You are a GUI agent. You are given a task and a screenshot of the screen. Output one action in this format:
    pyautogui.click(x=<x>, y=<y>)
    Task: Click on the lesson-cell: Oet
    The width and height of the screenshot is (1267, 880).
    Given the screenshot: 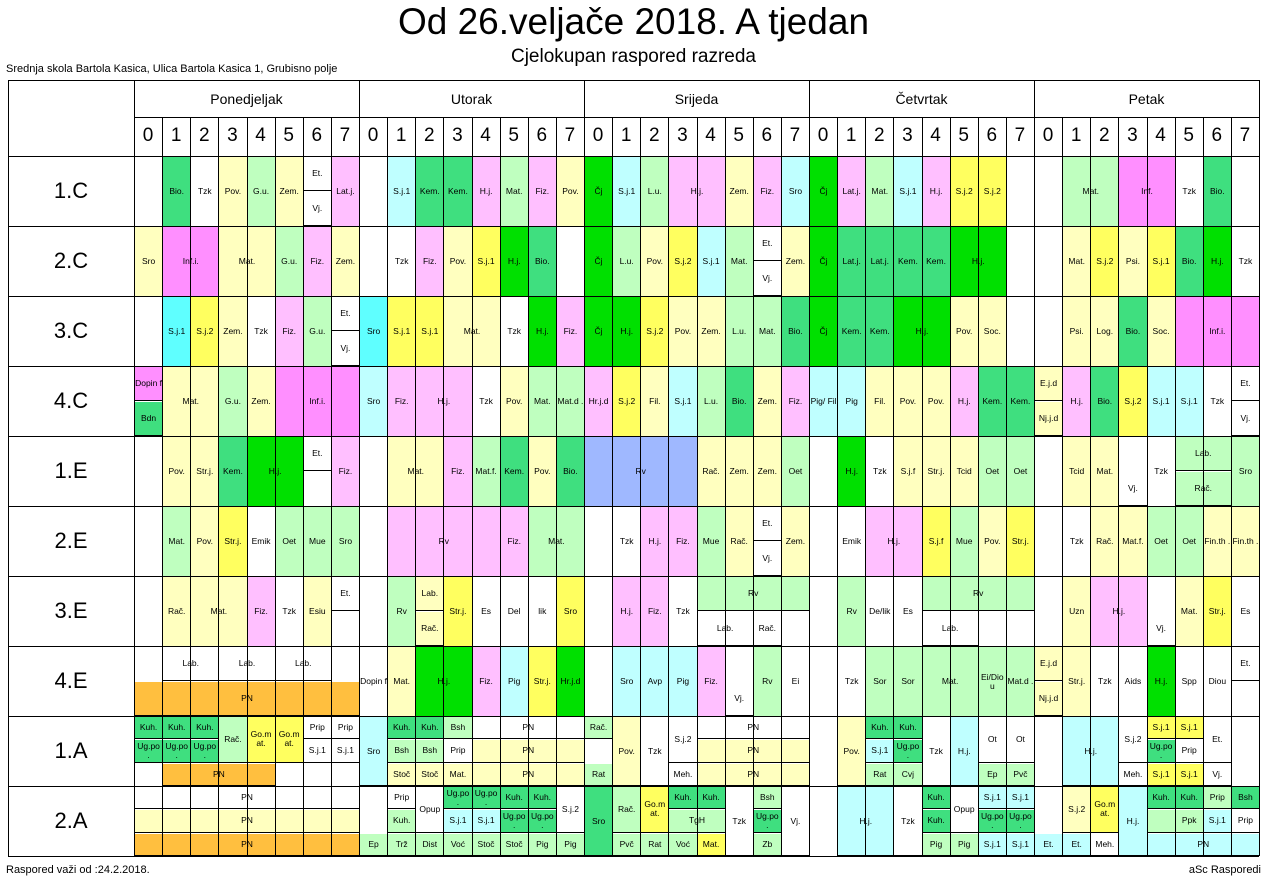 What is the action you would take?
    pyautogui.click(x=1189, y=541)
    